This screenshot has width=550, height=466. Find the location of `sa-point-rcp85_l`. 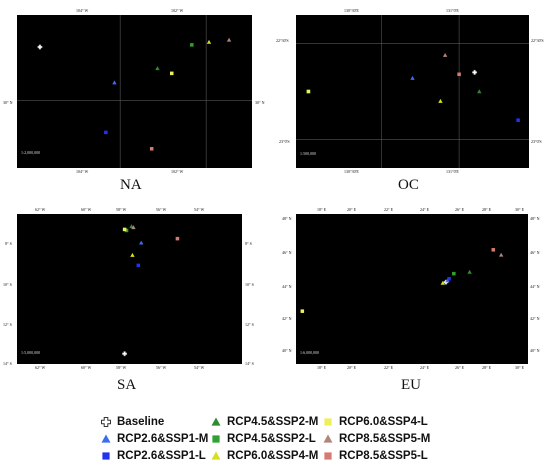

sa-point-rcp85_l is located at coordinates (177, 238).